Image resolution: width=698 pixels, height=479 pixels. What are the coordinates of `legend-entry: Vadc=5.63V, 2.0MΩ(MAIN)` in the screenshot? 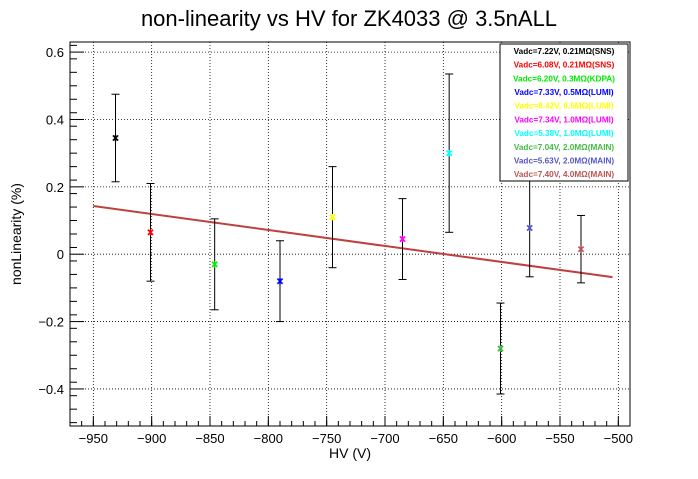 It's located at (564, 160).